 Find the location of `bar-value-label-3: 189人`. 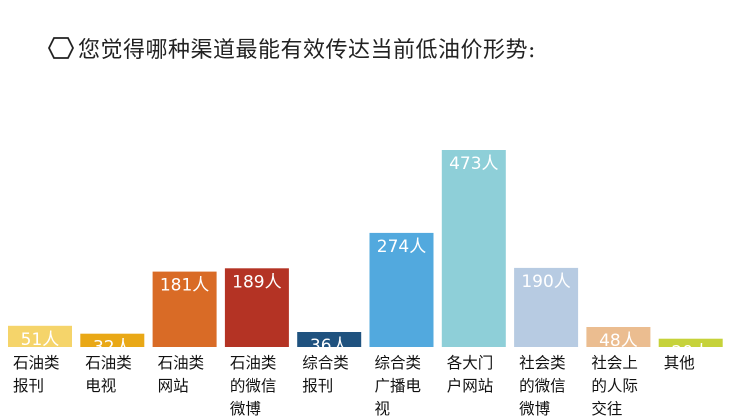

bar-value-label-3: 189人 is located at coordinates (256, 282).